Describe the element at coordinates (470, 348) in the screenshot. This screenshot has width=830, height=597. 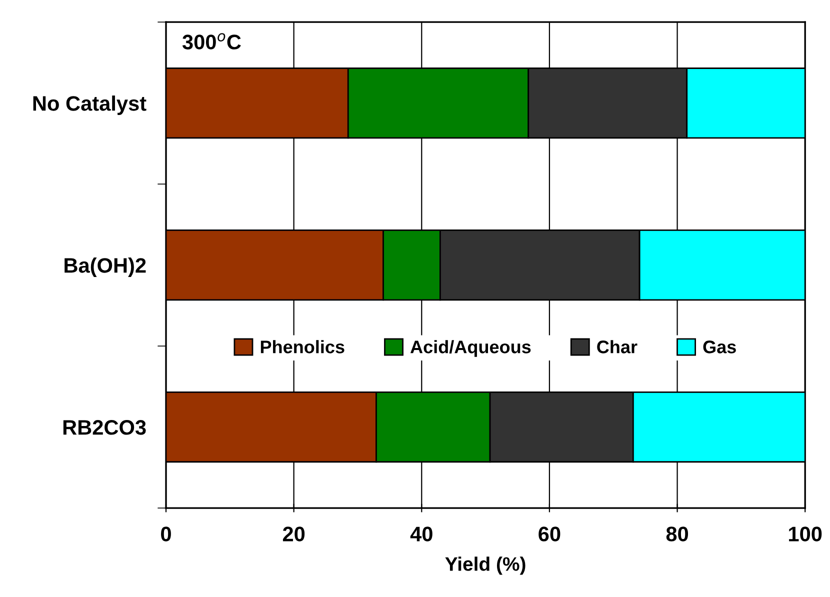
I see `legend-label: Acid/Aqueous` at that location.